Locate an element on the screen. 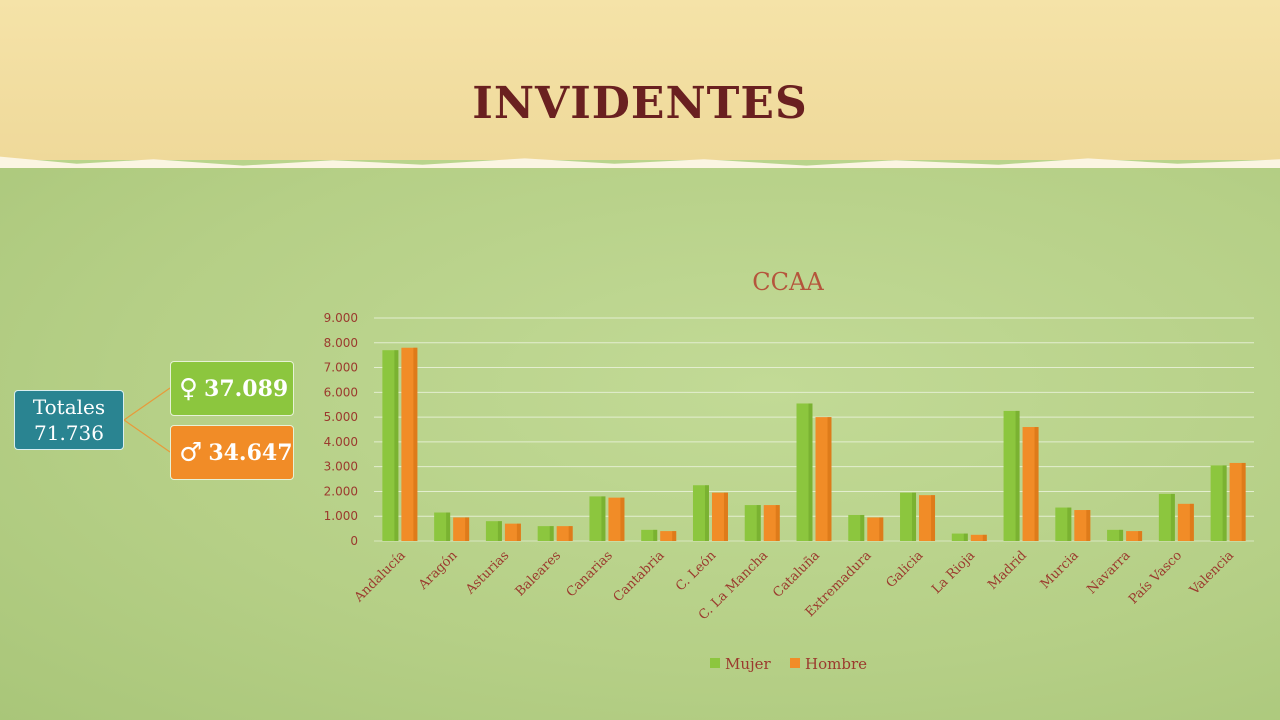 The image size is (1280, 720). x-tick-label: Andalucía is located at coordinates (380, 577).